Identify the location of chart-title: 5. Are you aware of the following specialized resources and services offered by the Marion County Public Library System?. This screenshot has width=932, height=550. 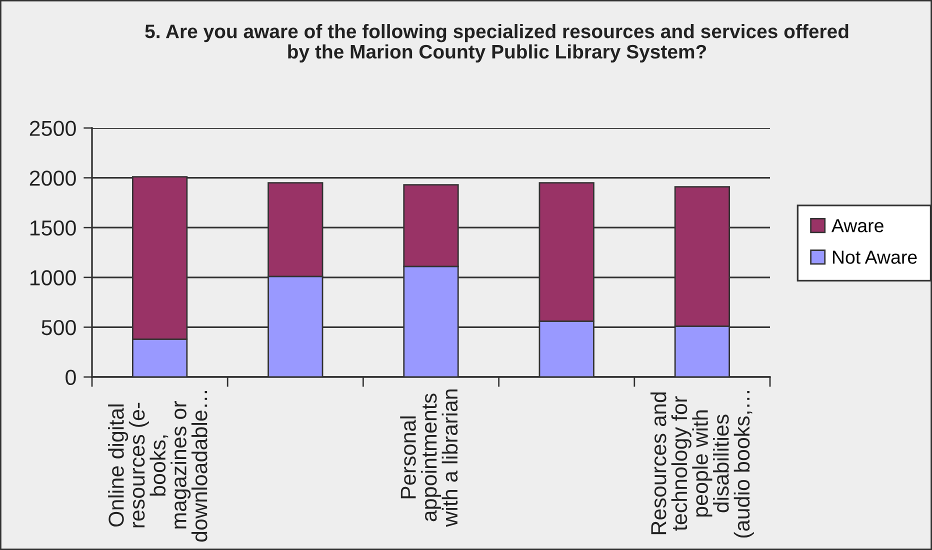
(496, 43).